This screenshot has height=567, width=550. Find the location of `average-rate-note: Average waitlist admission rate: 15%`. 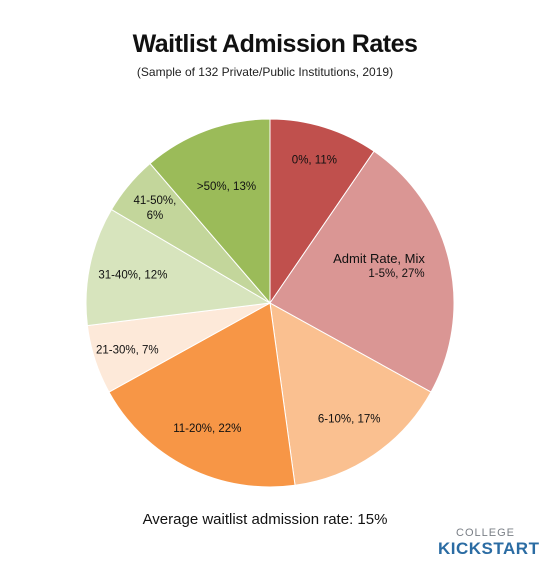

average-rate-note: Average waitlist admission rate: 15% is located at coordinates (265, 519).